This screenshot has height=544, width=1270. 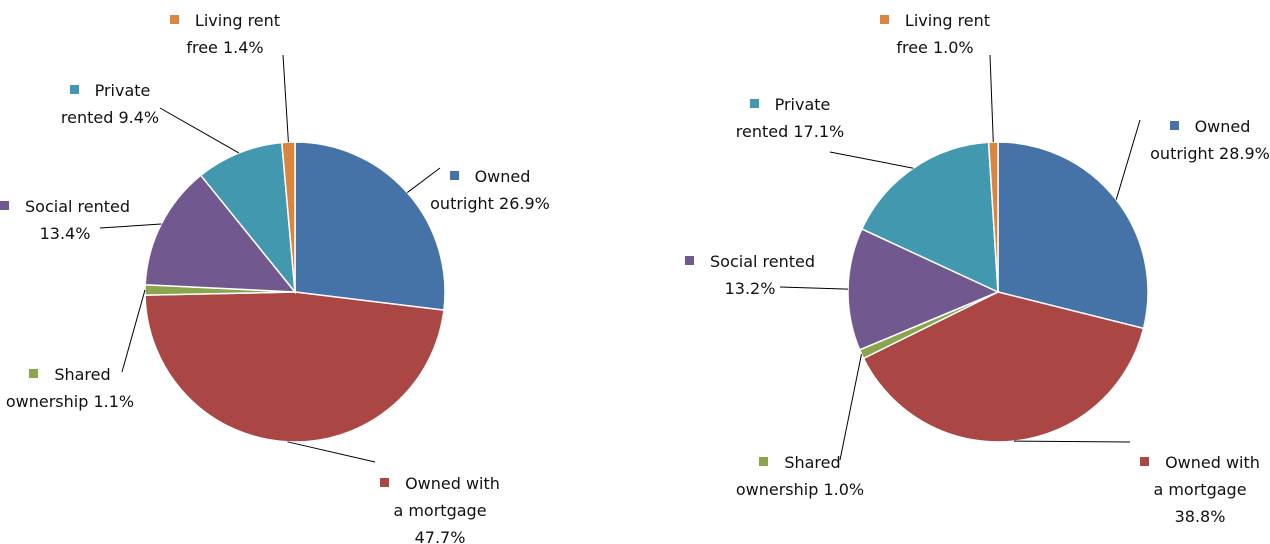 What do you see at coordinates (114, 401) in the screenshot?
I see `value-label: 1.1%` at bounding box center [114, 401].